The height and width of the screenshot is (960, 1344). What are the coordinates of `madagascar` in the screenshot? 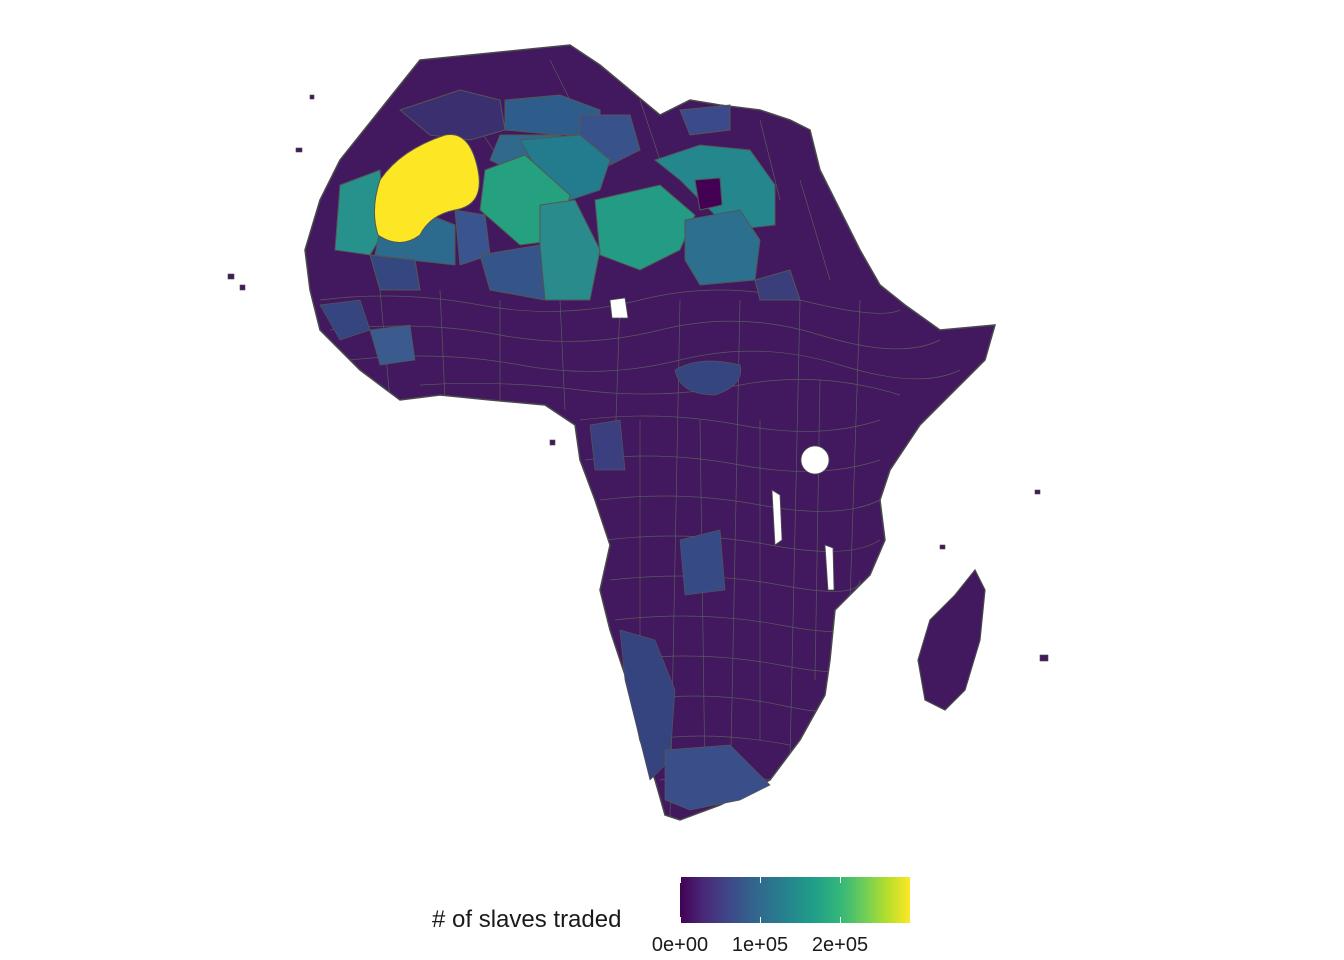 It's located at (951, 639).